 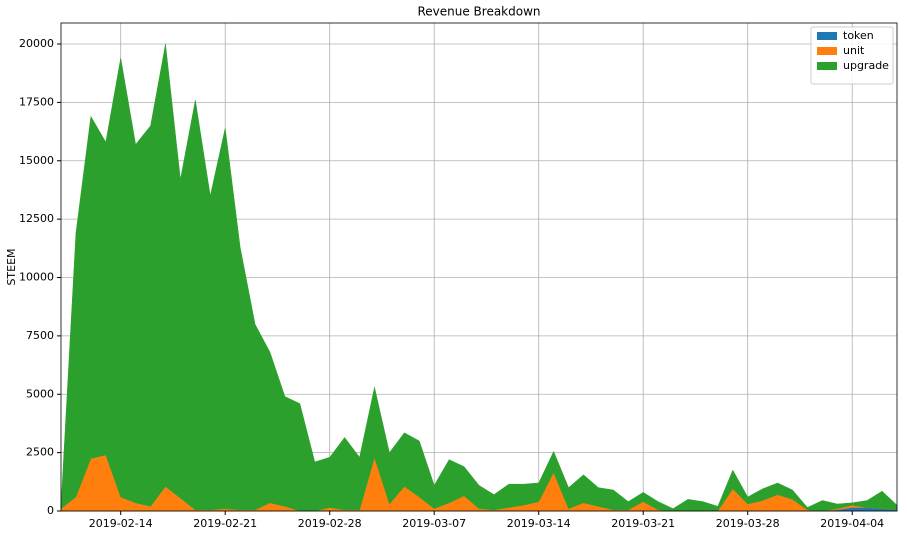 I want to click on legend: token unit upgrade, so click(x=852, y=55).